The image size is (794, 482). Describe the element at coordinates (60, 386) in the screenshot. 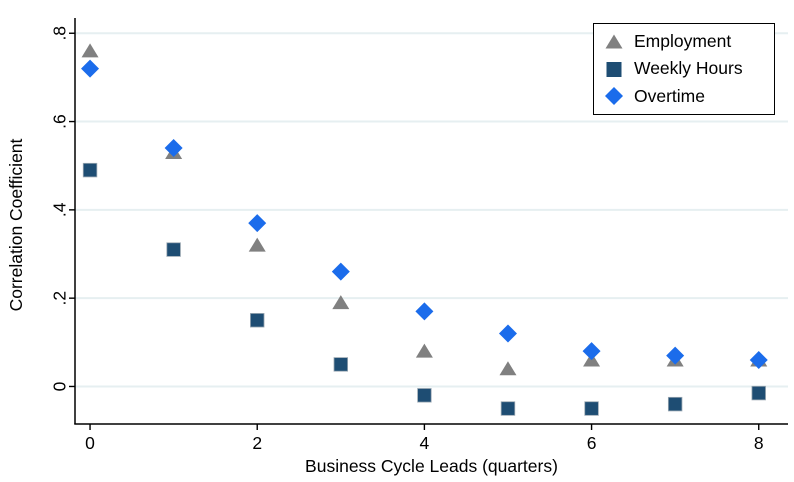

I see `y-tick-label: 0` at that location.